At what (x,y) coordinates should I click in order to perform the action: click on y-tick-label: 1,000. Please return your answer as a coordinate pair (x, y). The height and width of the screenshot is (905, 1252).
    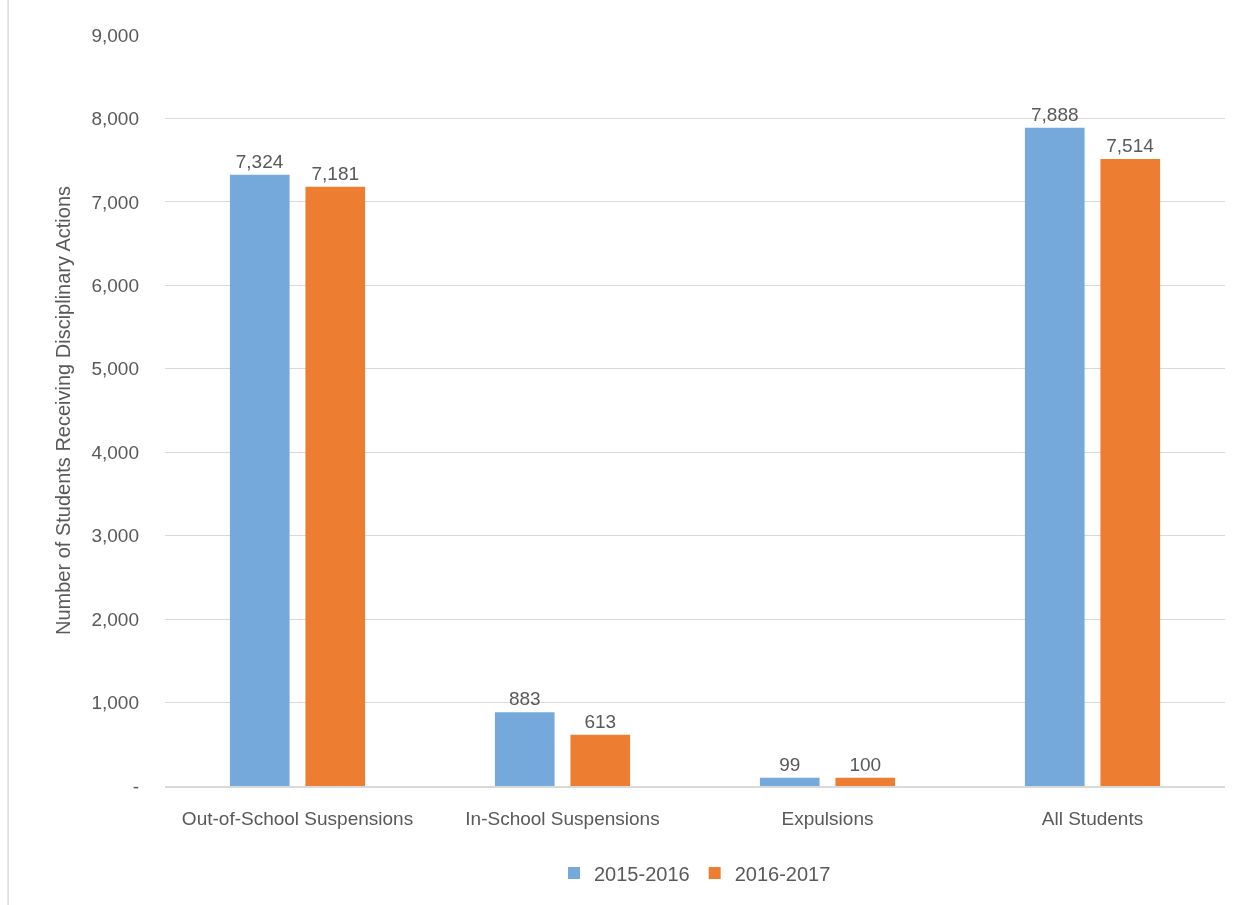
    Looking at the image, I should click on (115, 703).